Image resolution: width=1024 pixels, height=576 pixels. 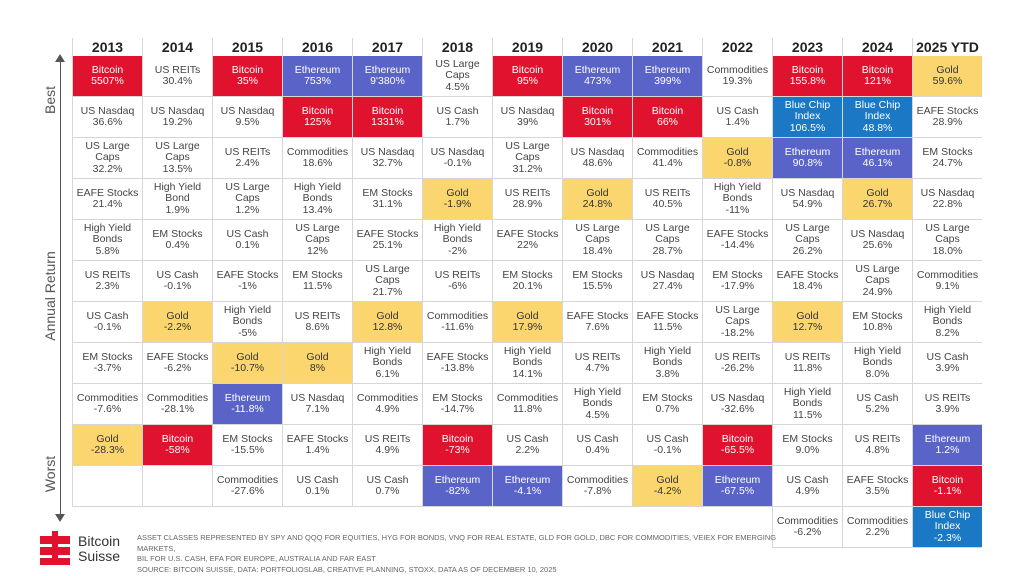 What do you see at coordinates (247, 47) in the screenshot?
I see `year-header: 2015` at bounding box center [247, 47].